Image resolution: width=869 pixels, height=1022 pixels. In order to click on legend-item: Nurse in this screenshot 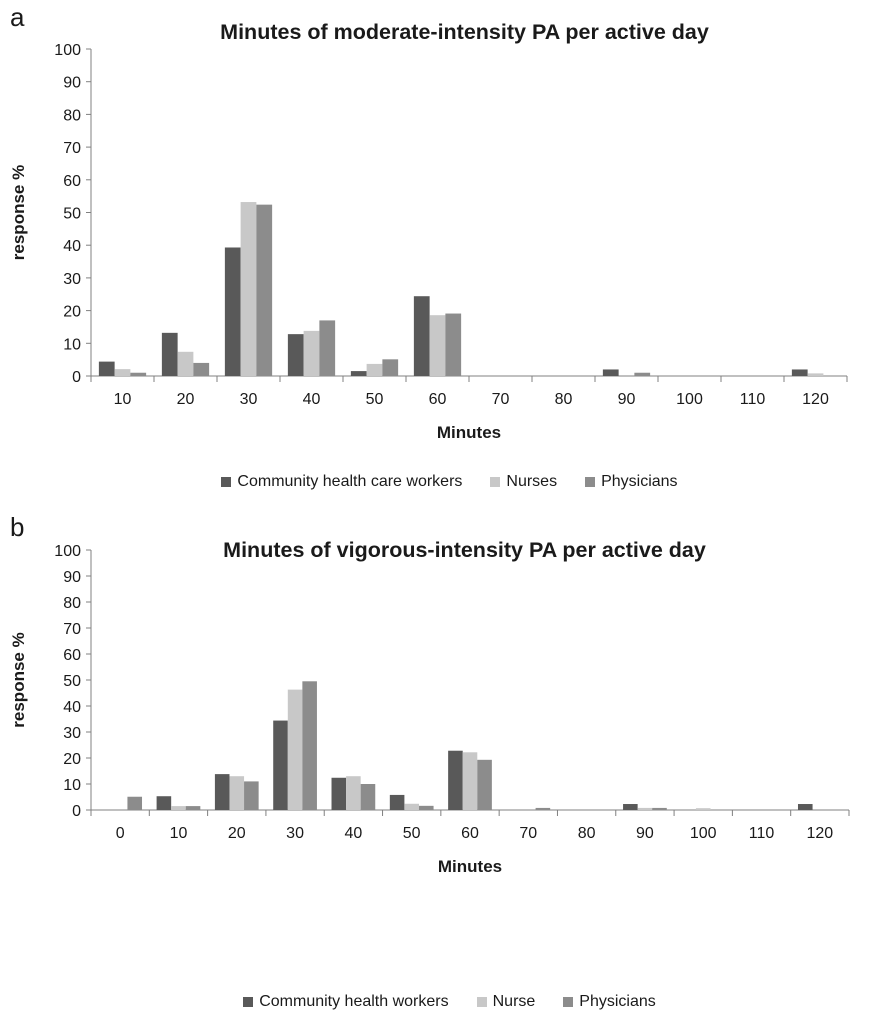, I will do `click(506, 1002)`.